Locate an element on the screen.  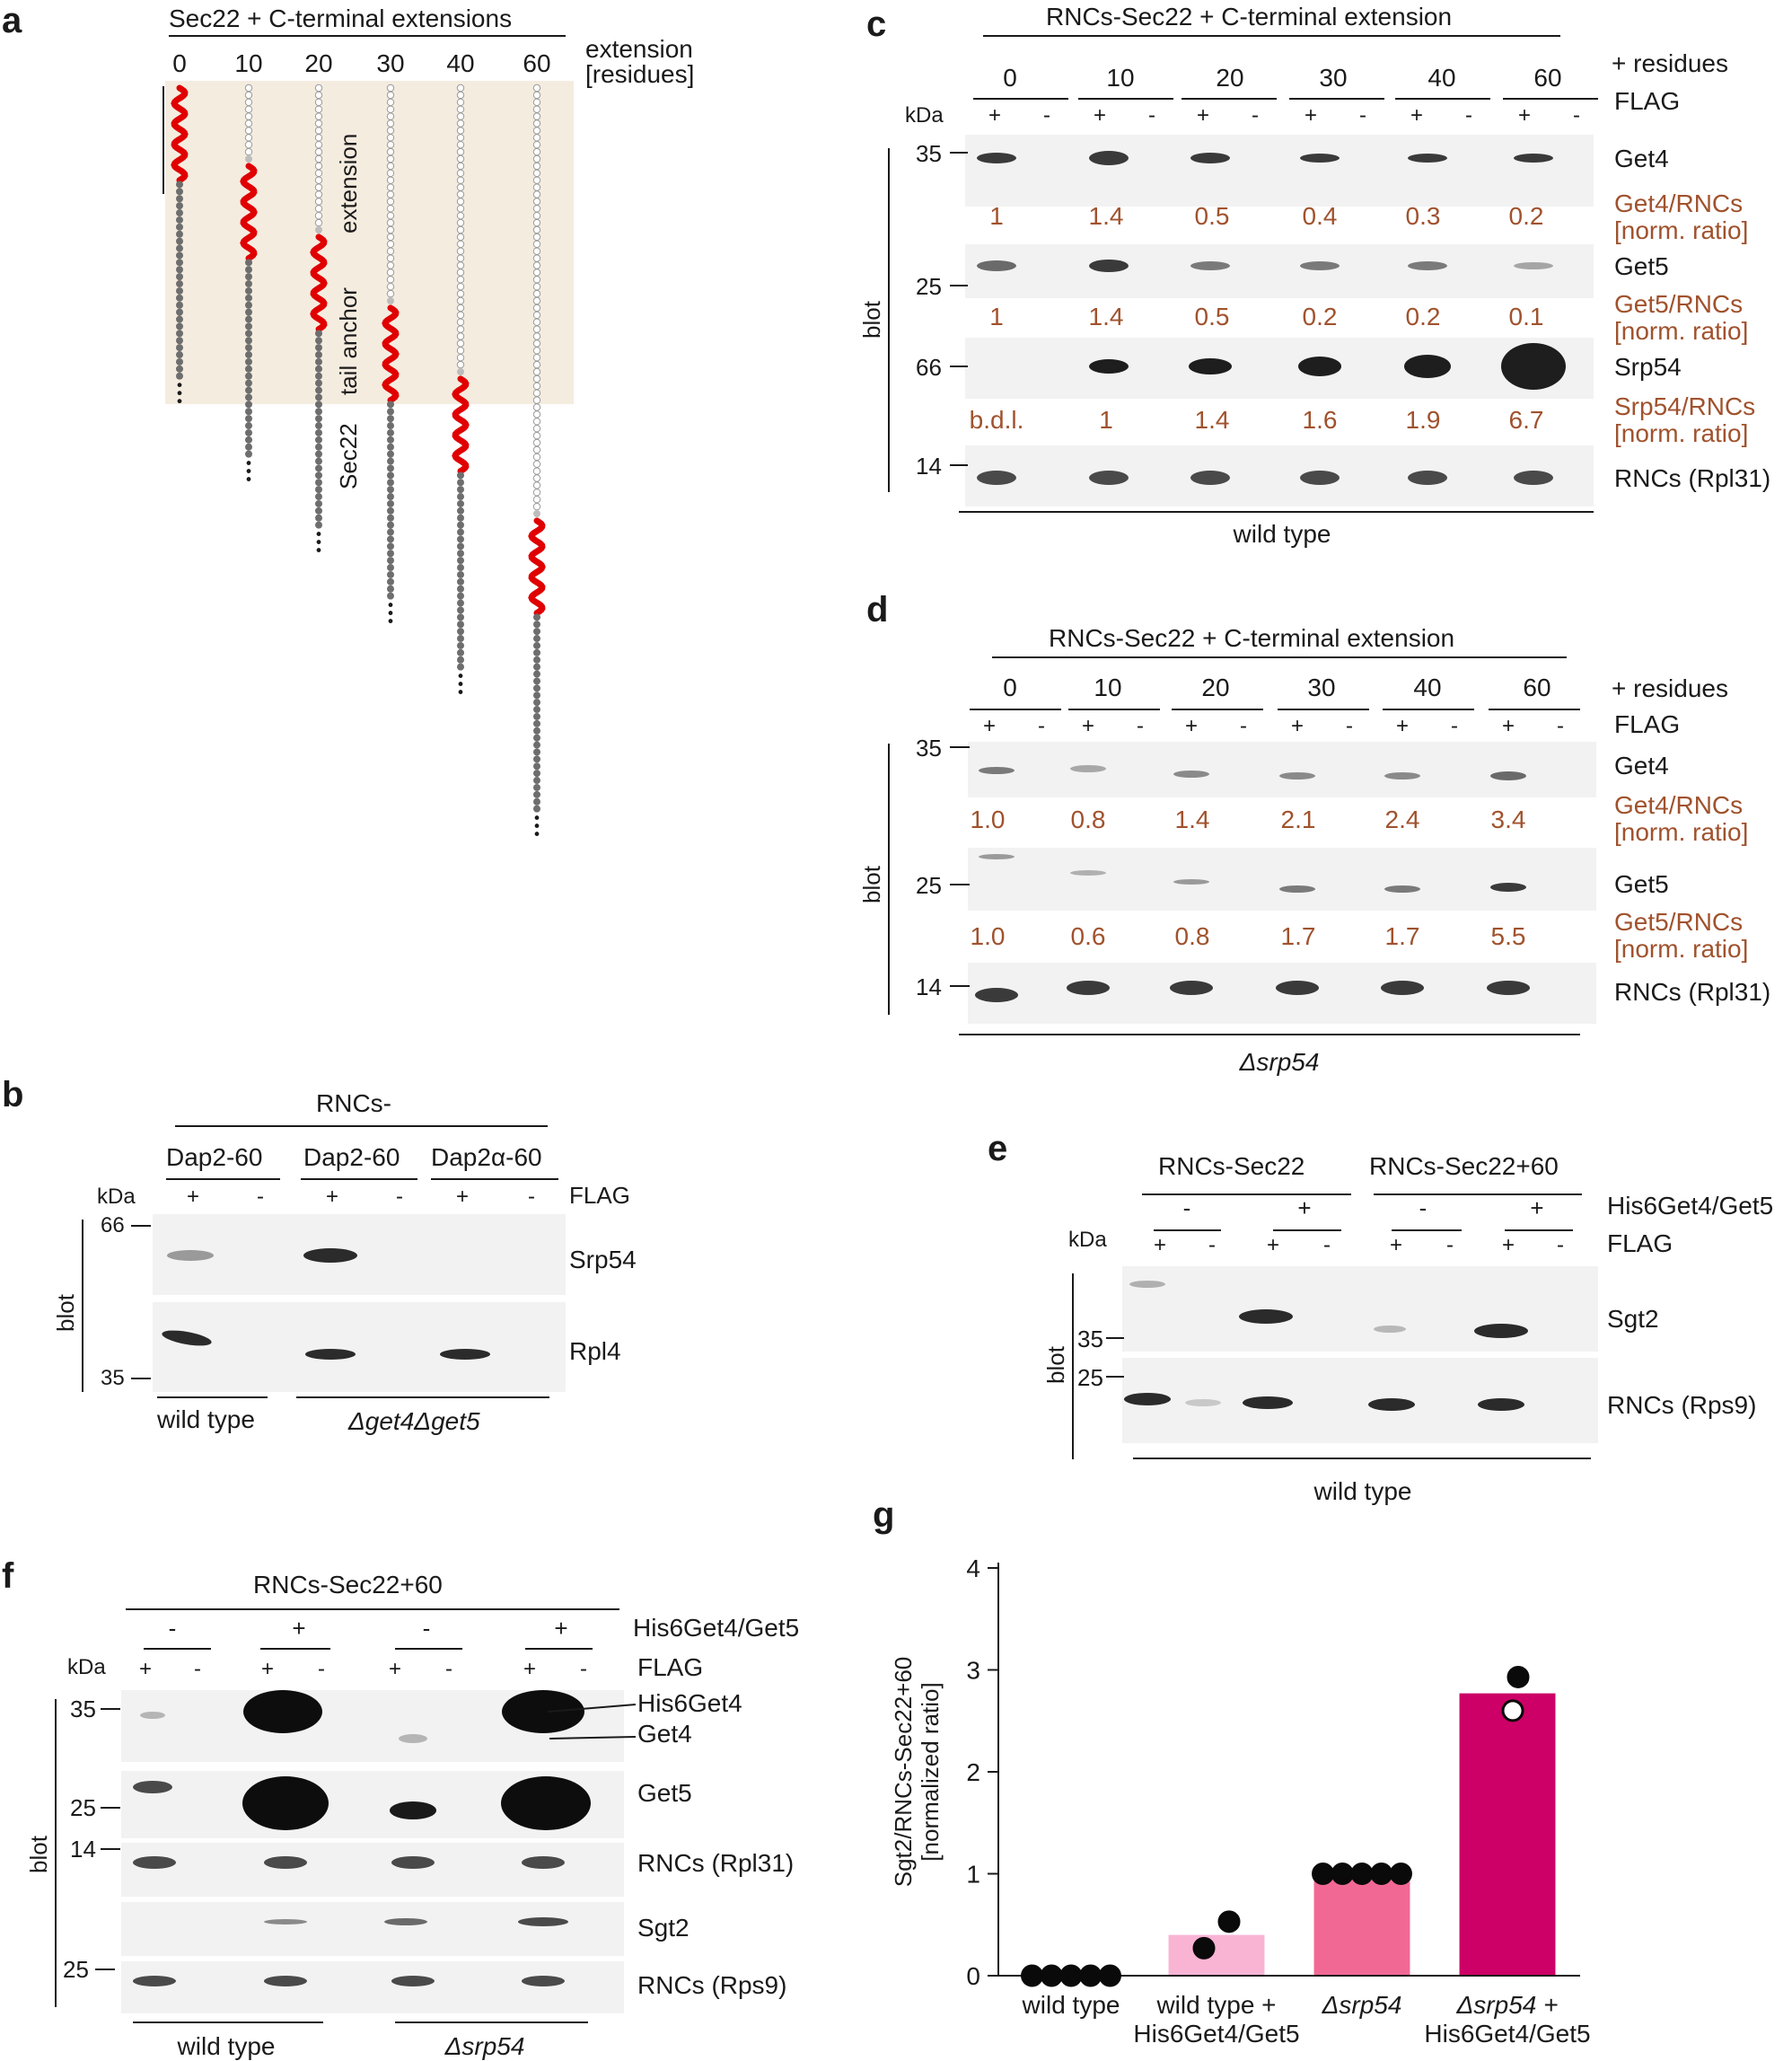
row-get4: Get4 is located at coordinates (664, 1734).